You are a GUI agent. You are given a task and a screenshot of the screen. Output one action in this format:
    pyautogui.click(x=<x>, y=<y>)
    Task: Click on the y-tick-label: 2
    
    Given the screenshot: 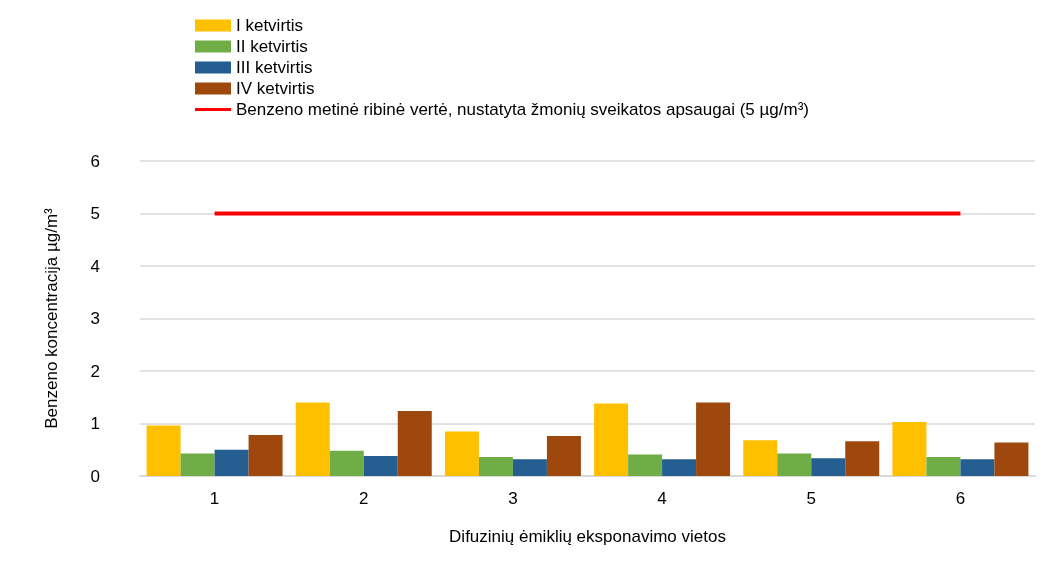 What is the action you would take?
    pyautogui.click(x=95, y=371)
    